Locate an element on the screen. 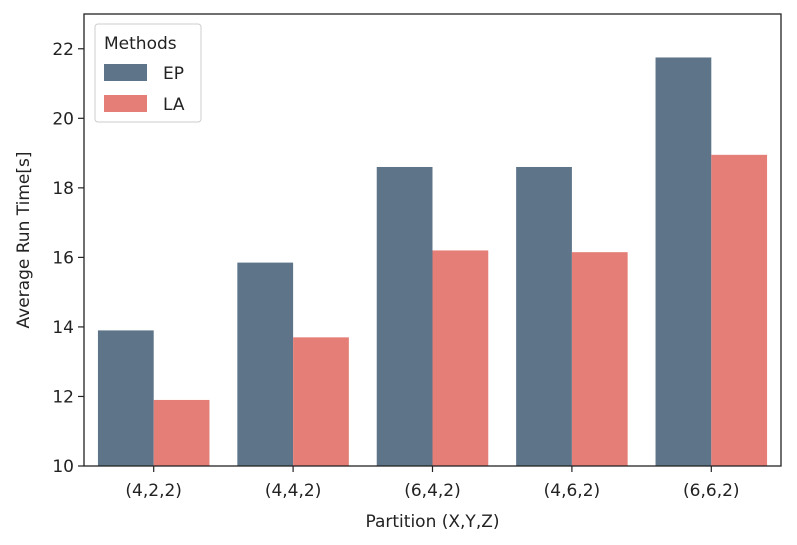  y-tick-label-6: 22 is located at coordinates (63, 50).